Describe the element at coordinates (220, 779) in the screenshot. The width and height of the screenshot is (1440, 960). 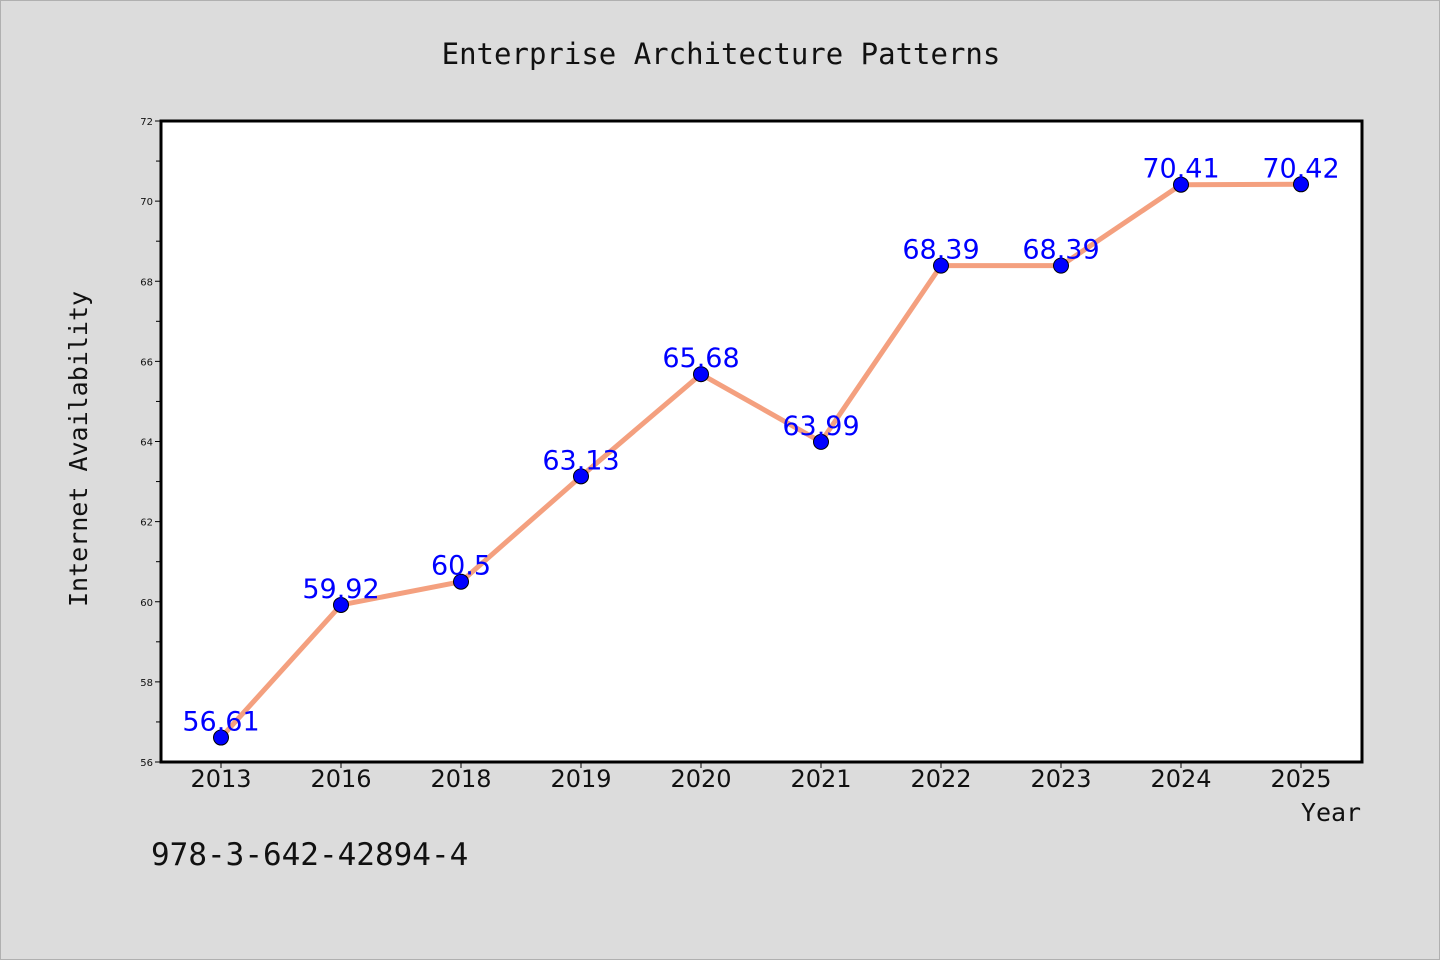
I see `x-tick-label: 2013` at that location.